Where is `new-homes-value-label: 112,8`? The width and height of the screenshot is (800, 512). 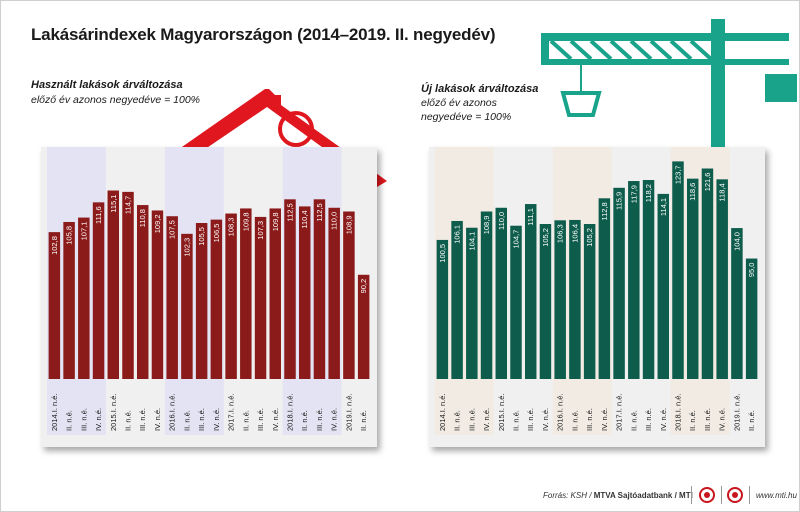 new-homes-value-label: 112,8 is located at coordinates (604, 211).